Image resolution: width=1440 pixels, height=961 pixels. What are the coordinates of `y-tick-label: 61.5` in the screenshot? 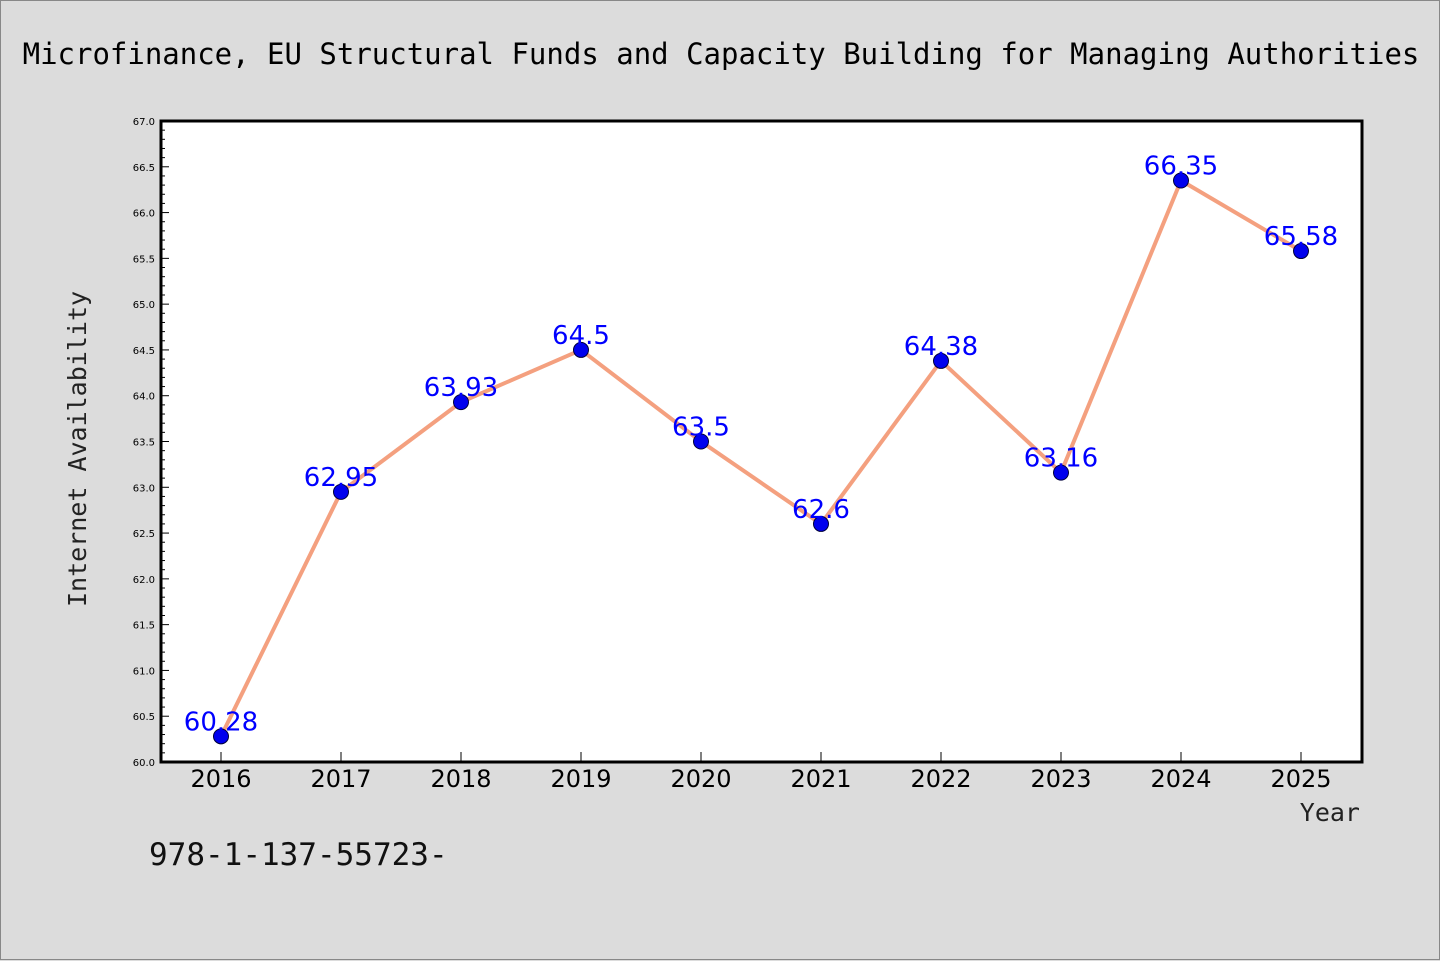 It's located at (144, 626).